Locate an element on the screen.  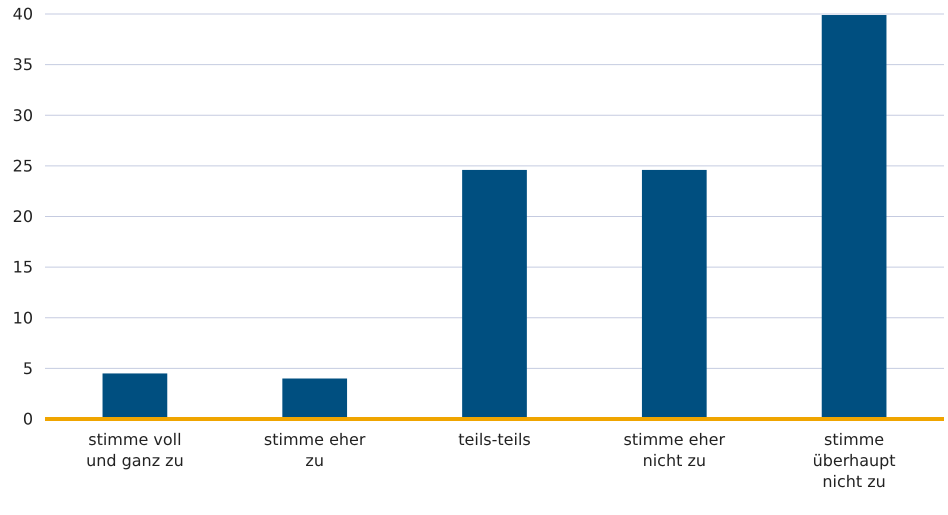
x-tick-label: teils-teils is located at coordinates (494, 439).